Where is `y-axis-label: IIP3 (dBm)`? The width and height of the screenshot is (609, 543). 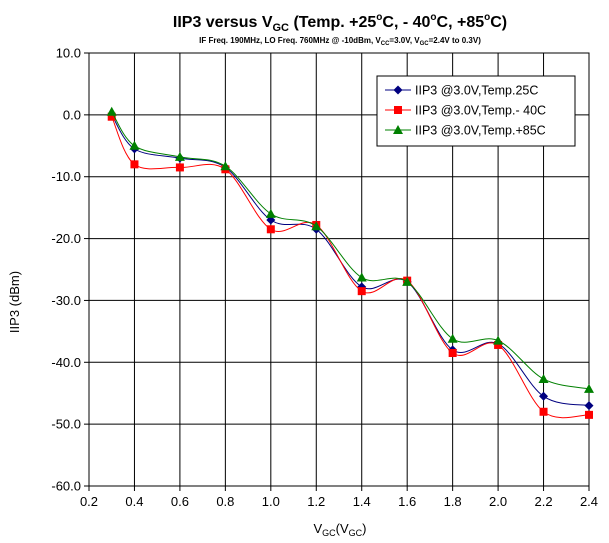 y-axis-label: IIP3 (dBm) is located at coordinates (14, 302).